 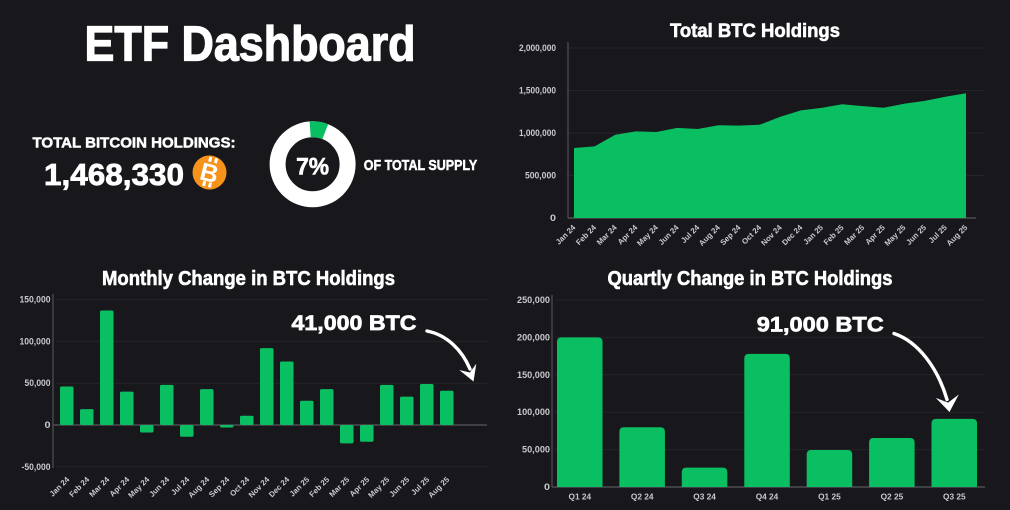 What do you see at coordinates (537, 48) in the screenshot?
I see `svg-text: 2,000,000` at bounding box center [537, 48].